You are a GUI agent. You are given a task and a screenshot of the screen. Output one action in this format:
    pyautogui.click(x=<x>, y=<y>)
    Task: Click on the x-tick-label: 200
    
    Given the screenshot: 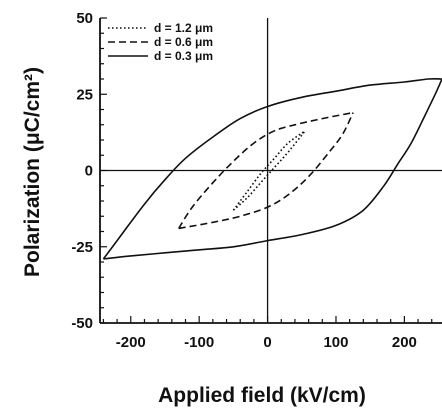 What is the action you would take?
    pyautogui.click(x=404, y=342)
    